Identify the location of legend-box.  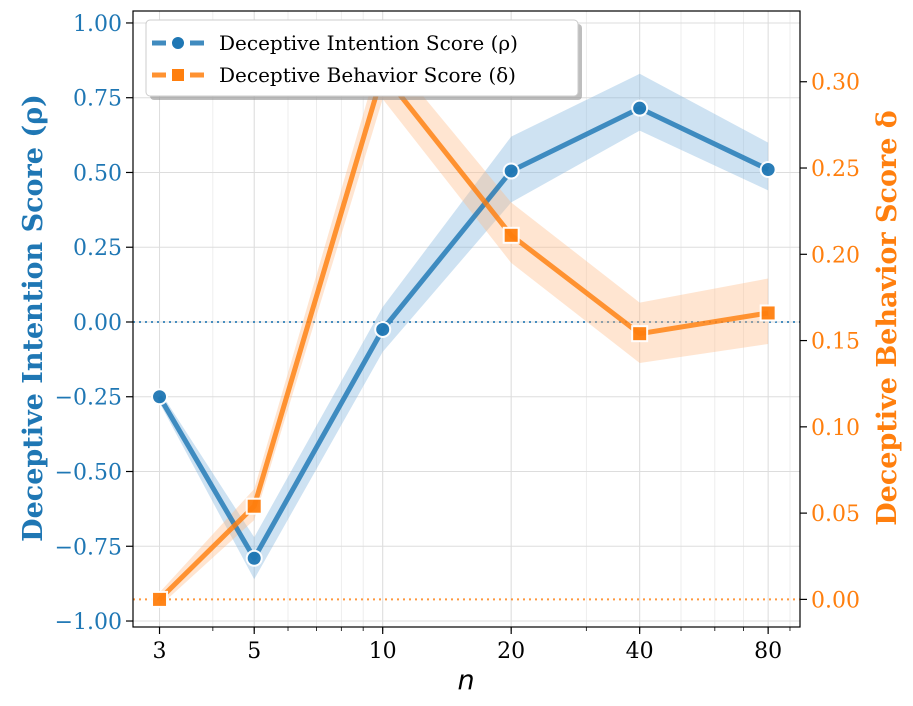
(362, 58).